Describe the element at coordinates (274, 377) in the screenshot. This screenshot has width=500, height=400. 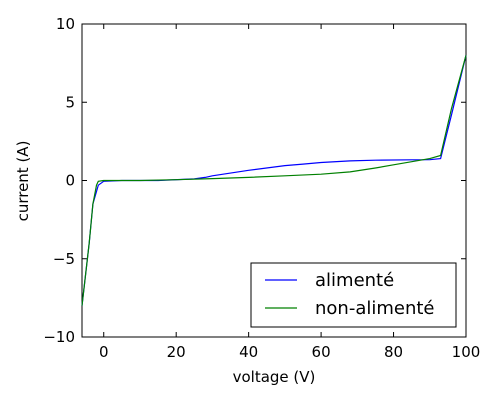
I see `x-axis-label: voltage (V)` at that location.